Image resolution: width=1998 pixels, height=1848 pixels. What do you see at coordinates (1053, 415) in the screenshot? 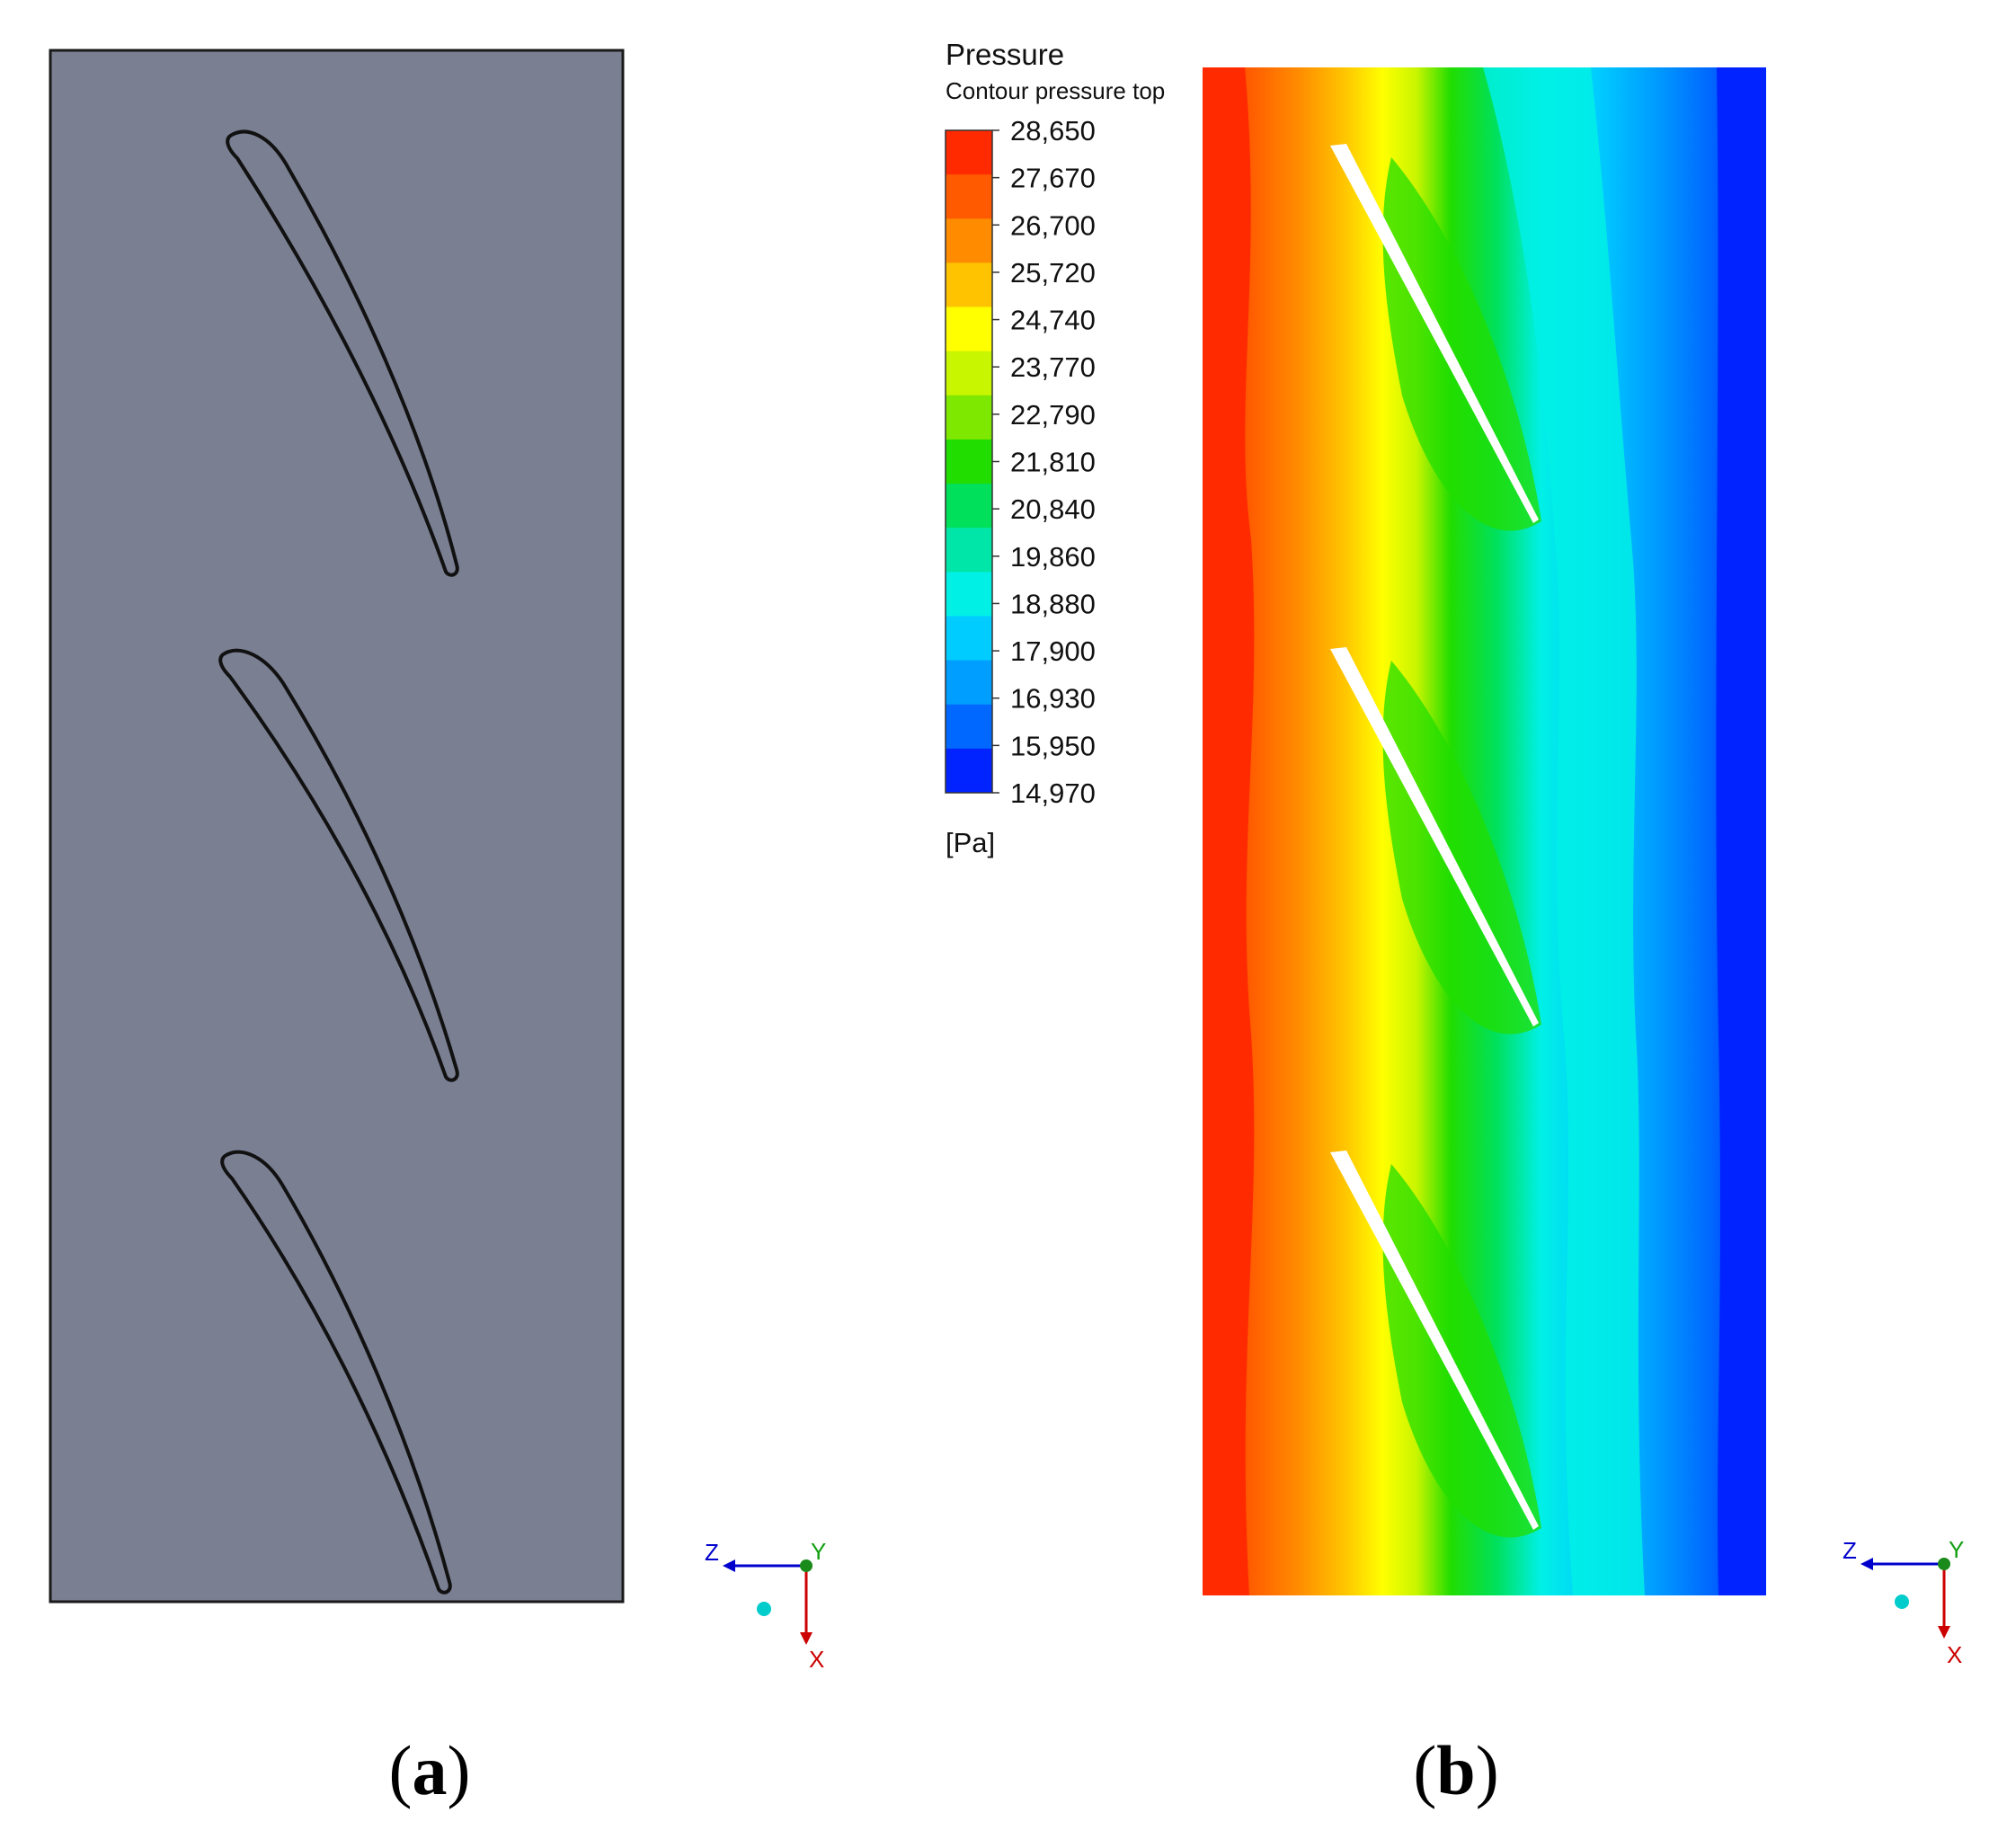
I see `colorbar-tick-label: 22,790` at bounding box center [1053, 415].